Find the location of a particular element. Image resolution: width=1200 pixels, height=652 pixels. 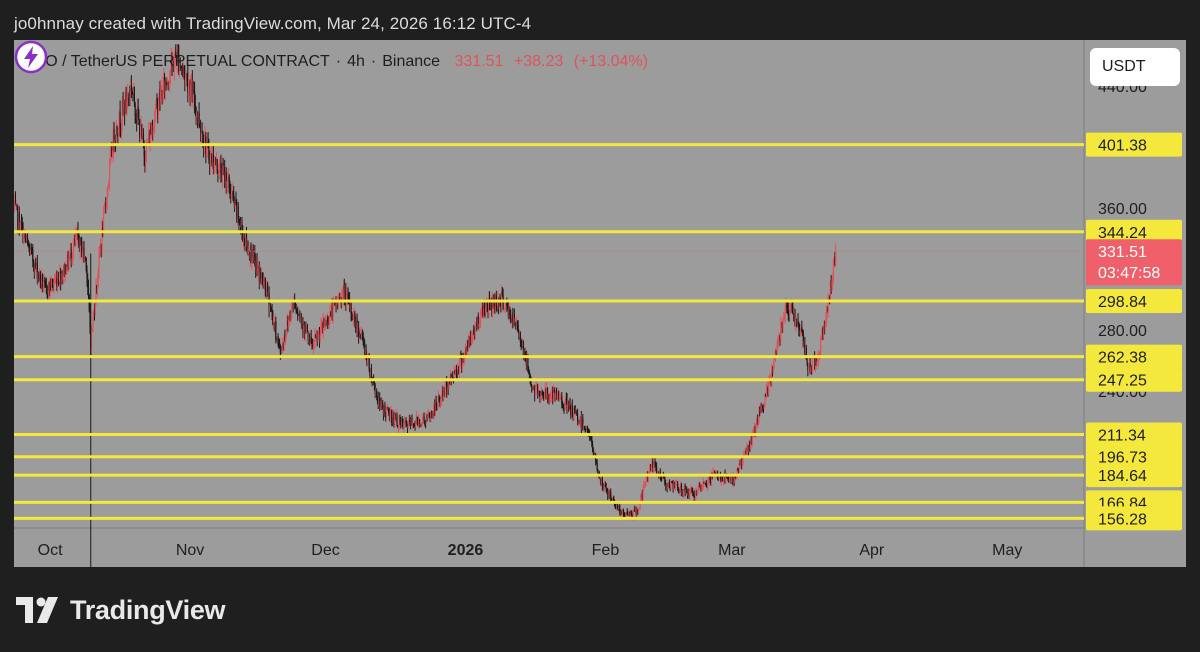

level-label-box is located at coordinates (1134, 518).